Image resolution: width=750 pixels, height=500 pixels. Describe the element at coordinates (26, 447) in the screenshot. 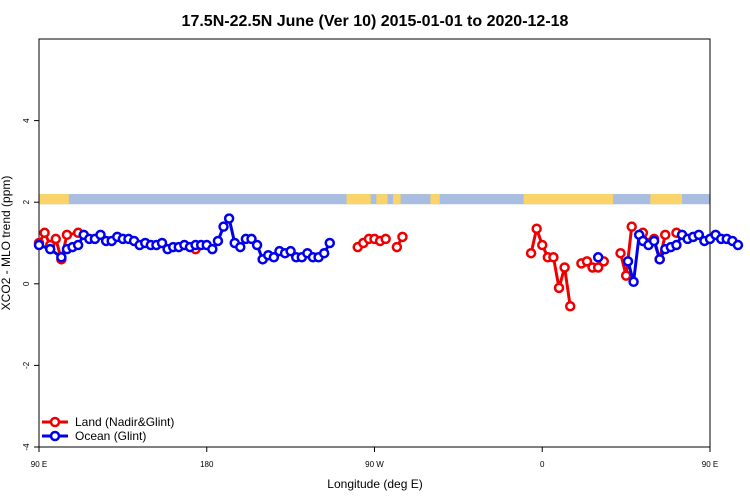

I see `y-tick-label: -4` at that location.